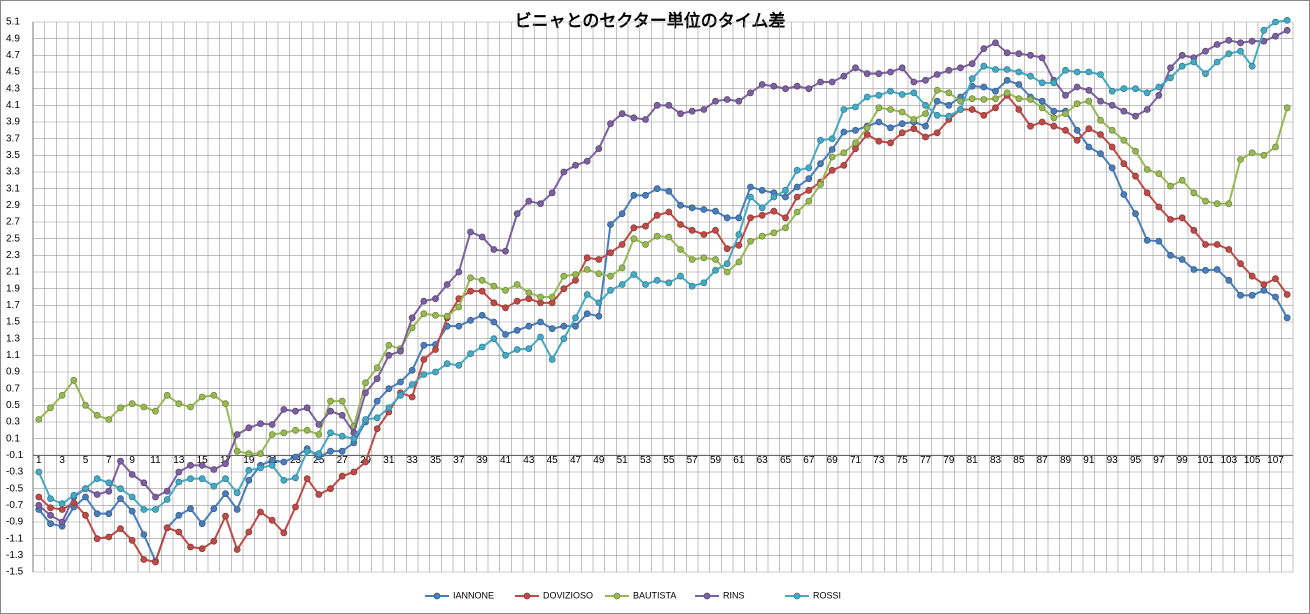  What do you see at coordinates (1205, 460) in the screenshot?
I see `x-tick-label: 101` at bounding box center [1205, 460].